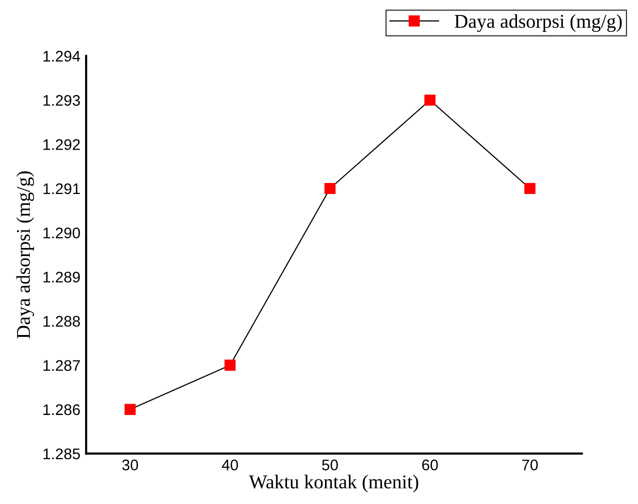 Image resolution: width=638 pixels, height=504 pixels. I want to click on y-tick-label: 1.288, so click(62, 321).